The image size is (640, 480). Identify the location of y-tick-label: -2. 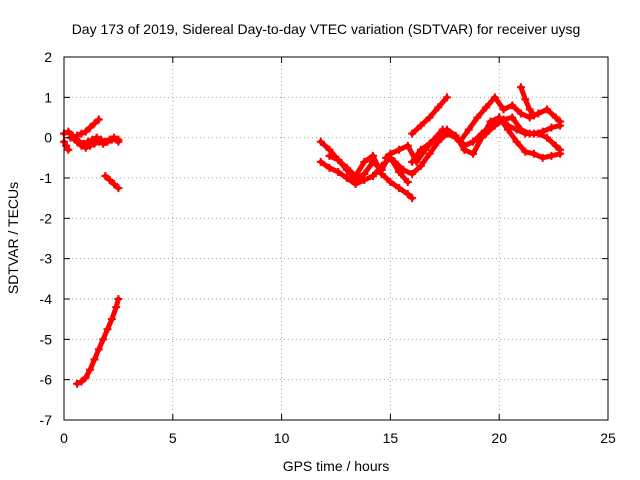
(46, 218).